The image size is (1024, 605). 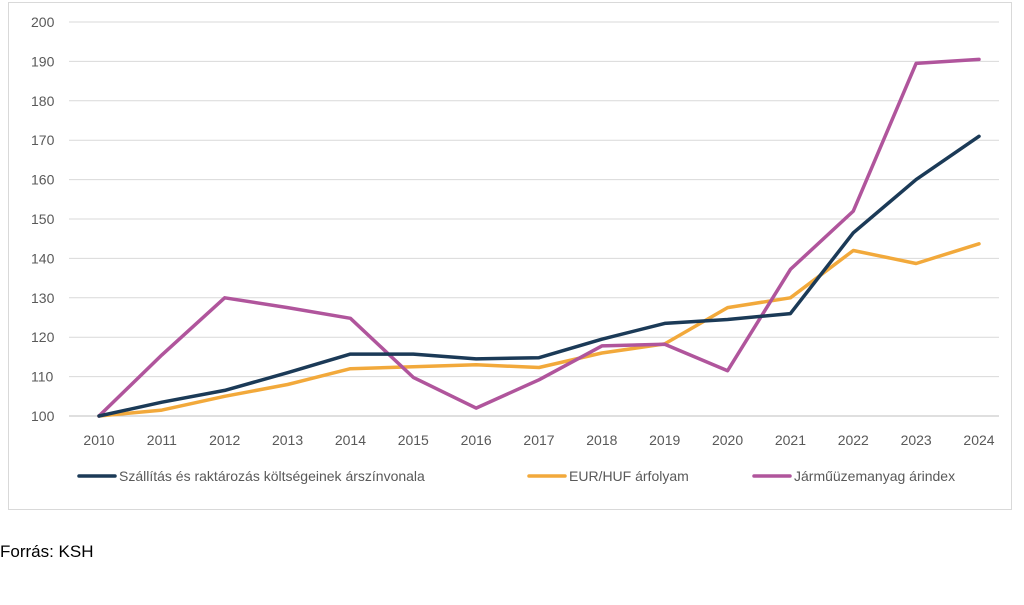 I want to click on x-tick-label-2020: 2020, so click(x=727, y=440).